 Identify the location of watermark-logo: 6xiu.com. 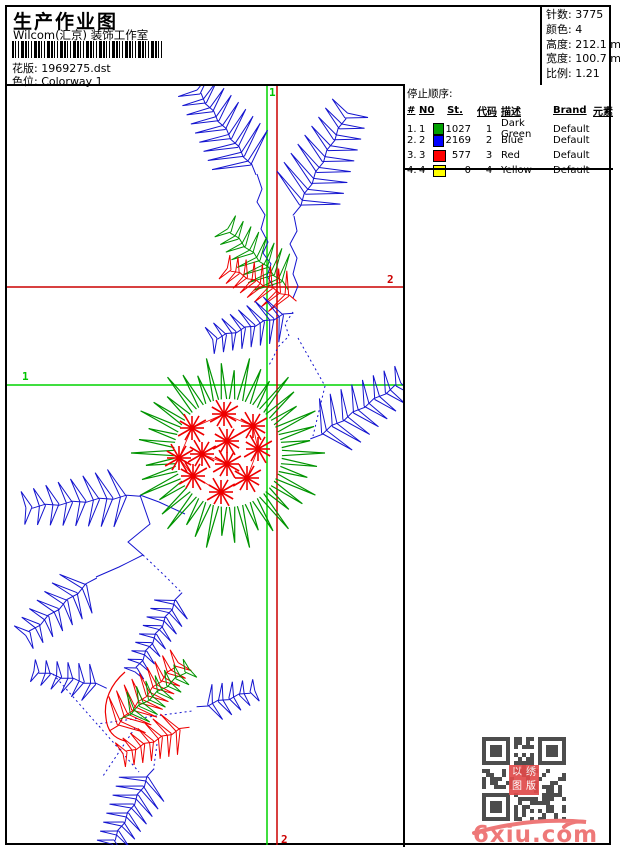
(535, 833).